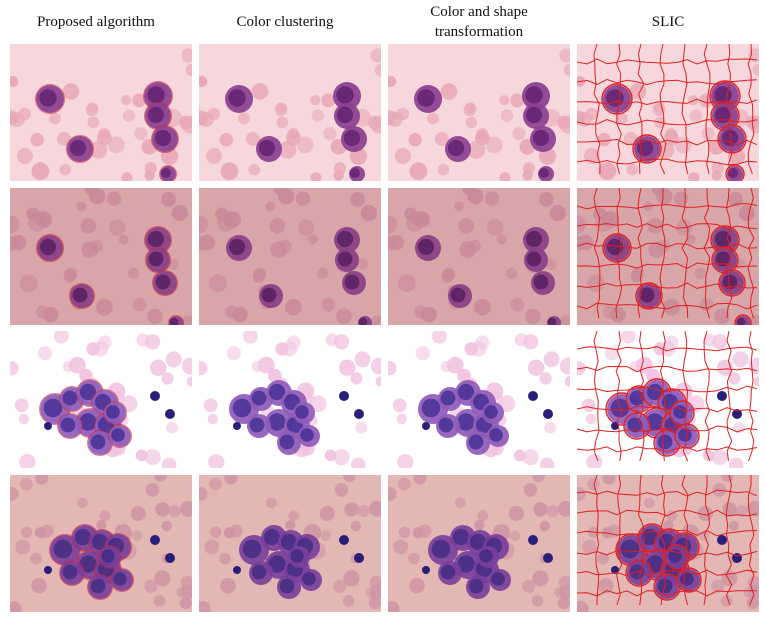 The height and width of the screenshot is (619, 766). What do you see at coordinates (290, 543) in the screenshot?
I see `micrograph-sample-4-color-clustering` at bounding box center [290, 543].